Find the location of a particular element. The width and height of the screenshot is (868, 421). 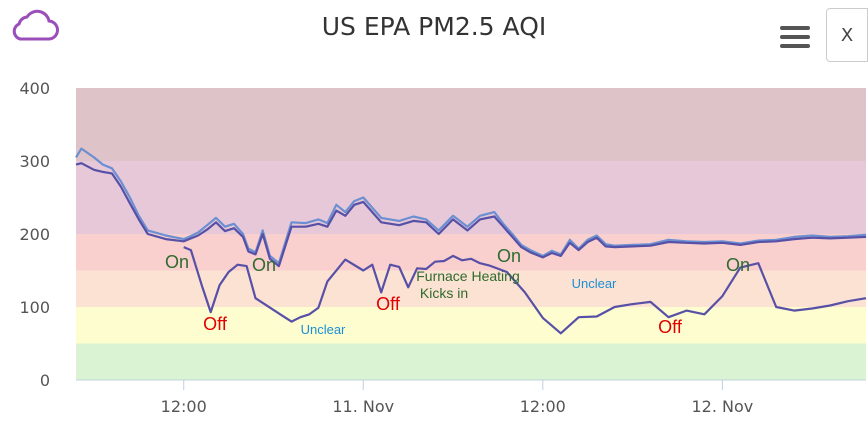

y-tick-label: 200 is located at coordinates (34, 234).